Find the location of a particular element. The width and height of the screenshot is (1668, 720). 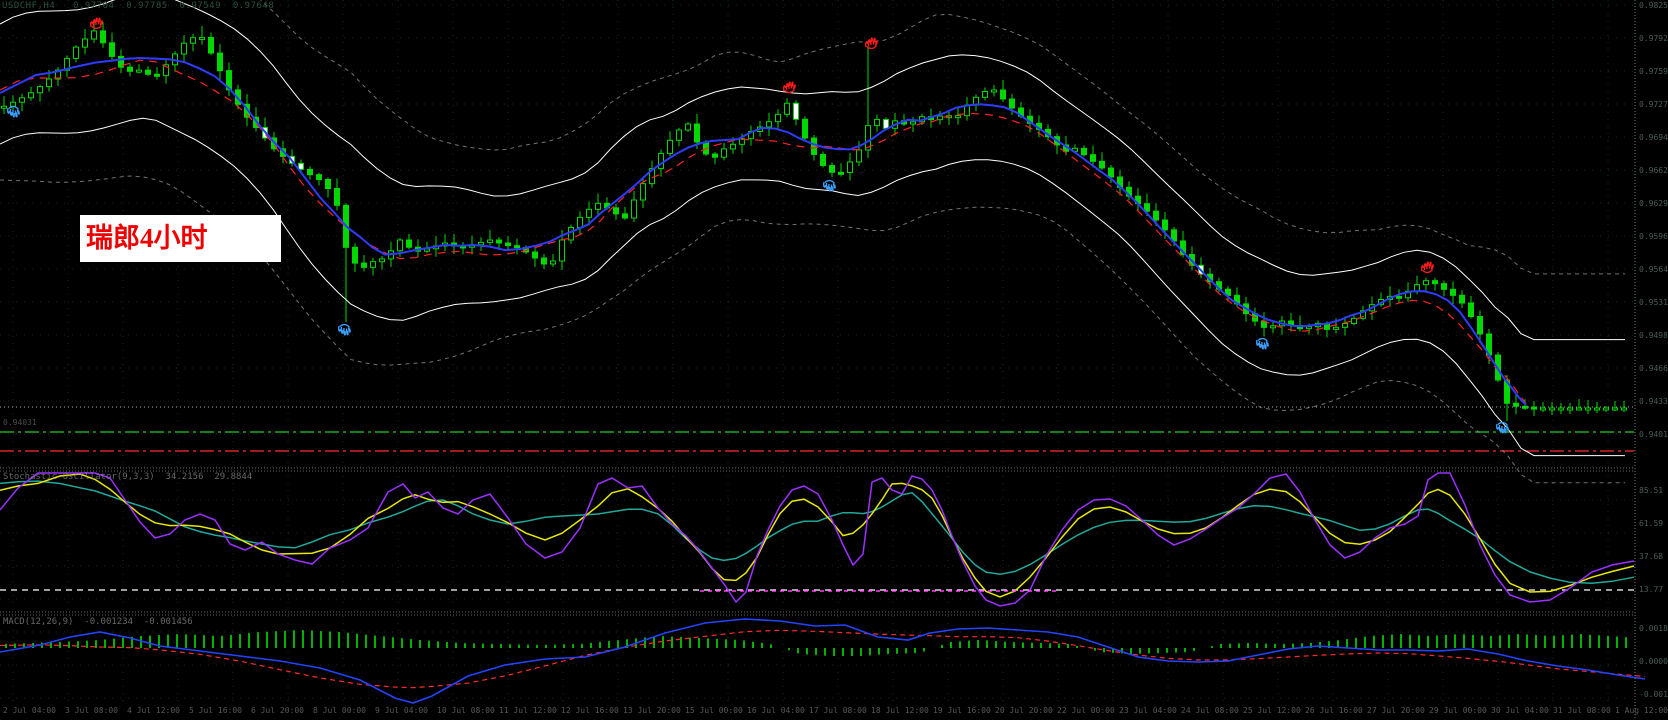

text-label: 瑞郎4小时 is located at coordinates (147, 238).